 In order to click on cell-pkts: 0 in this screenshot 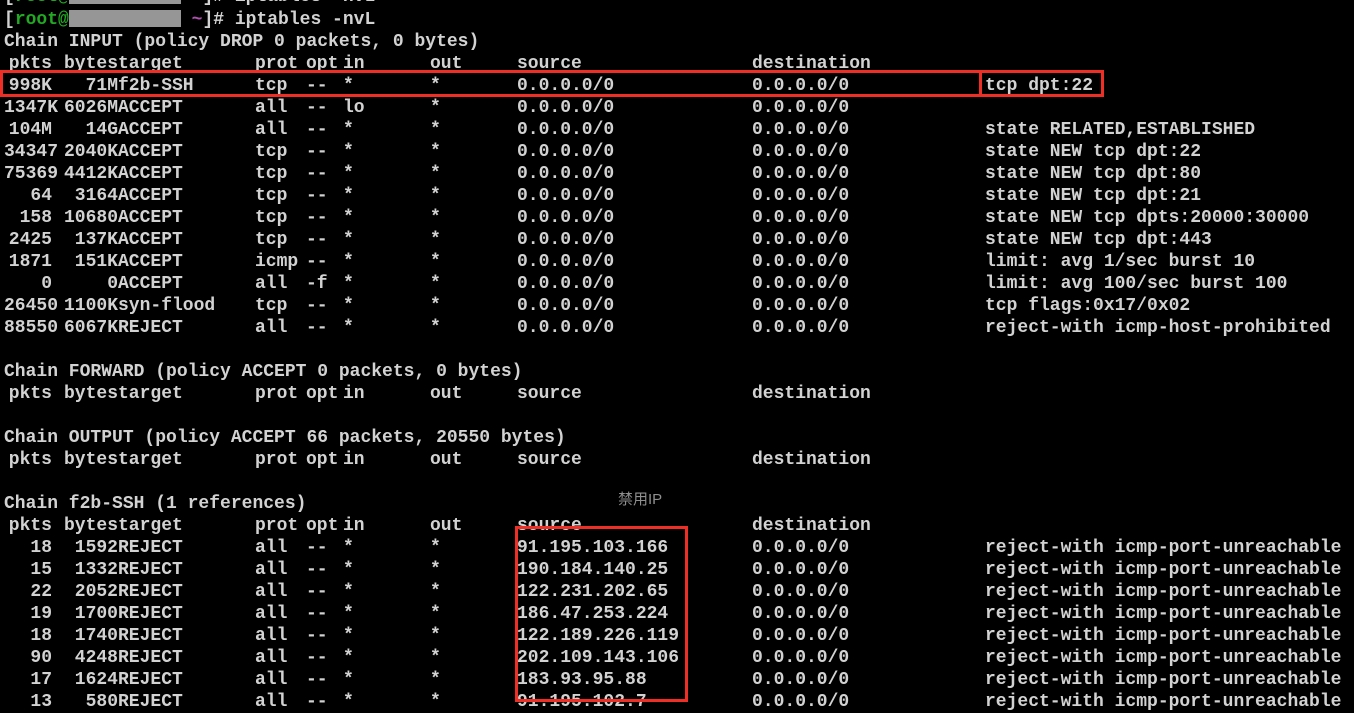, I will do `click(46, 284)`.